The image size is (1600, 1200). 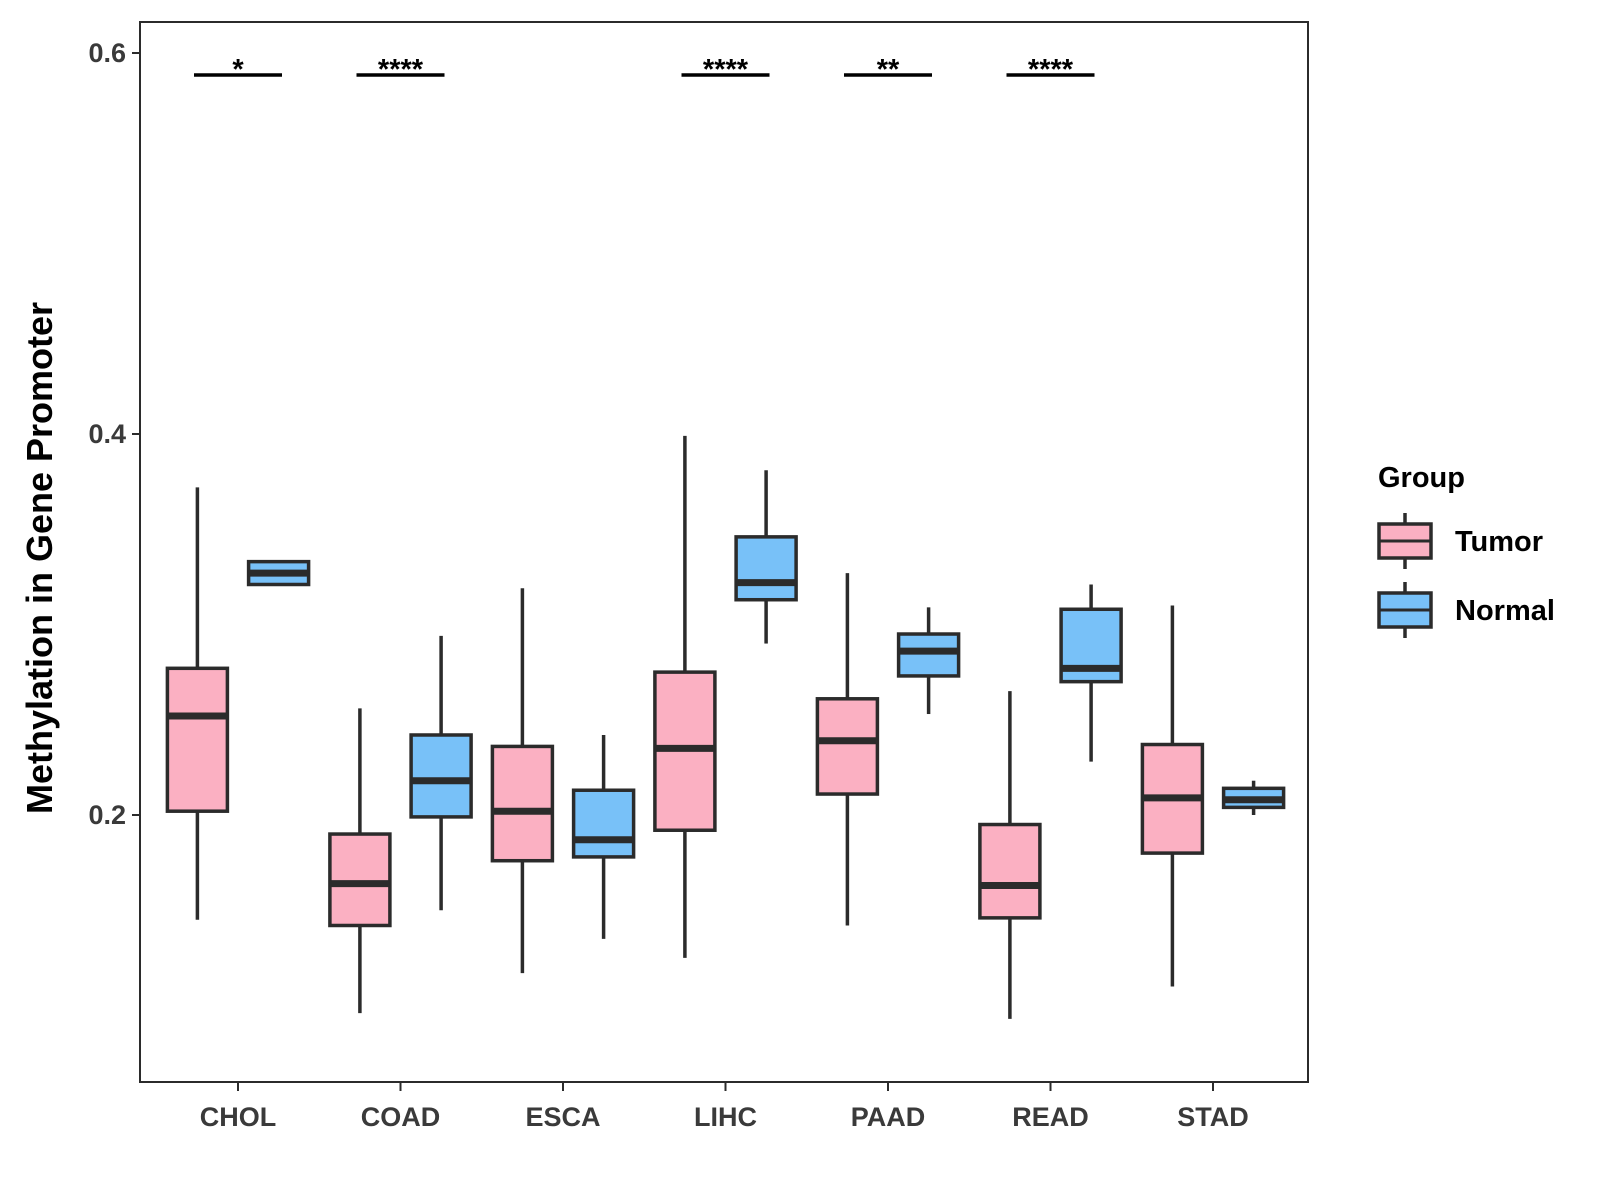 I want to click on box-normal-coad, so click(x=441, y=773).